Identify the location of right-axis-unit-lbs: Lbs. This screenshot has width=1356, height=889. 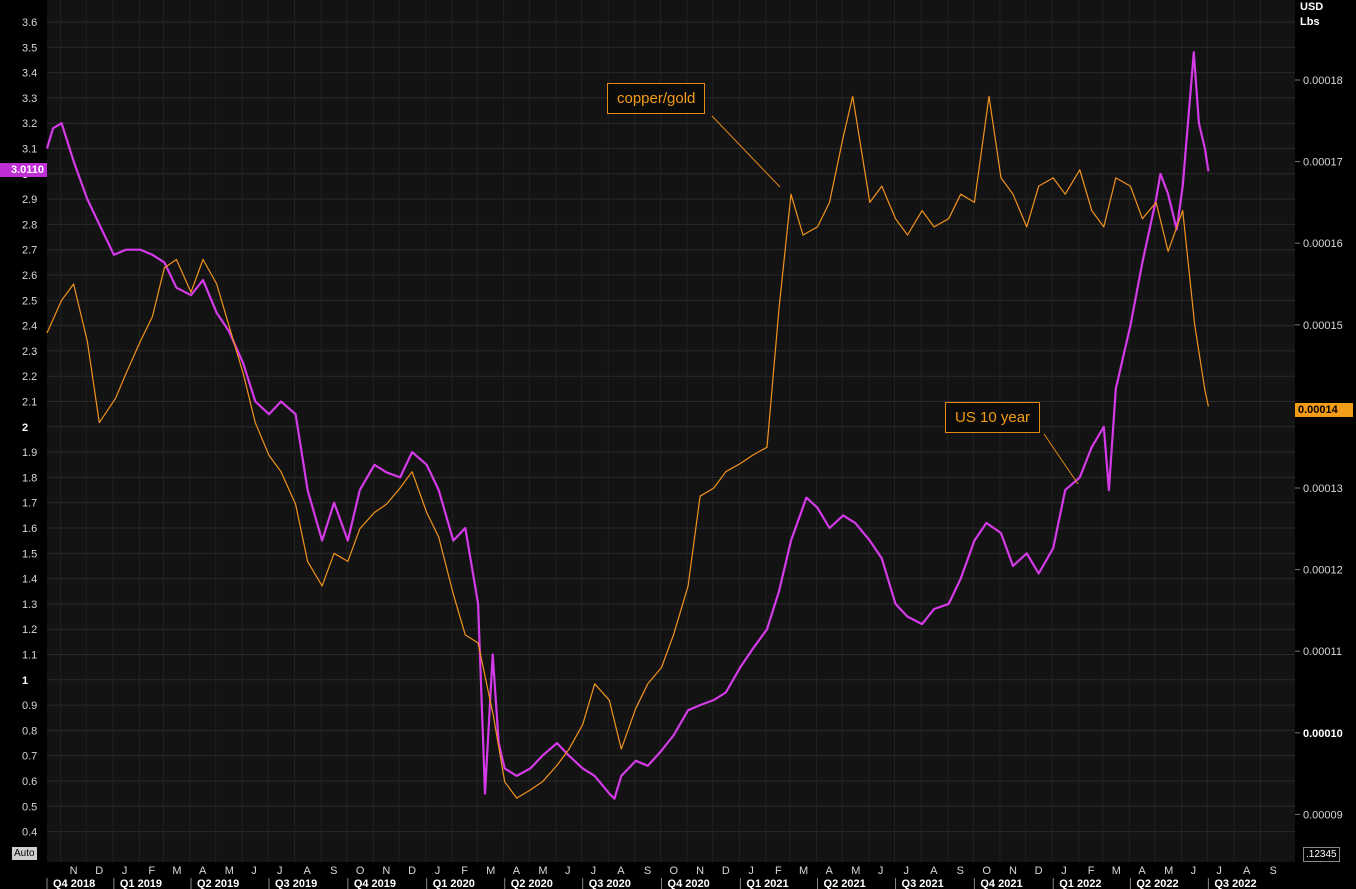
(1310, 22).